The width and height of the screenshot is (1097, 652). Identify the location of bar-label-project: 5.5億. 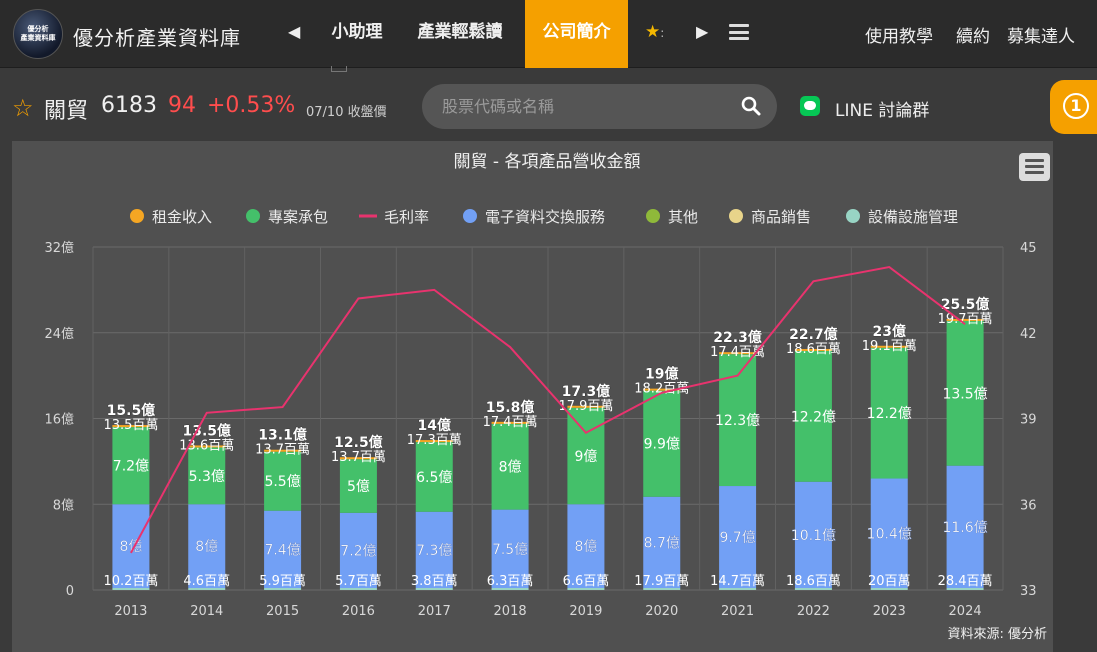
(282, 482).